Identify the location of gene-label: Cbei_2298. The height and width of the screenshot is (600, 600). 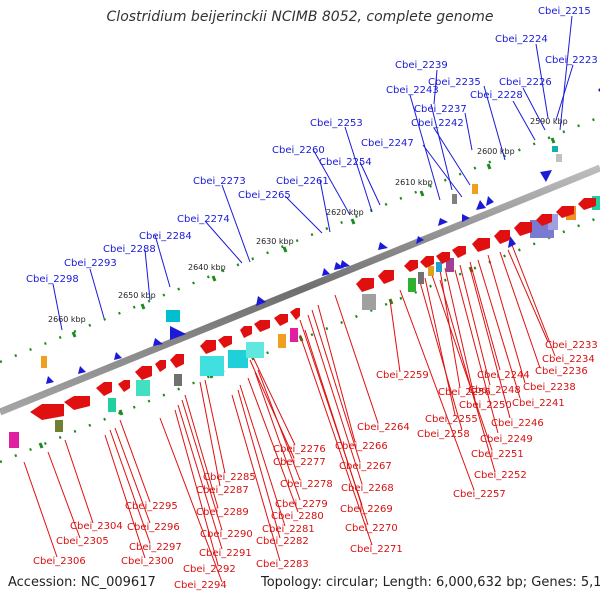
(52, 279).